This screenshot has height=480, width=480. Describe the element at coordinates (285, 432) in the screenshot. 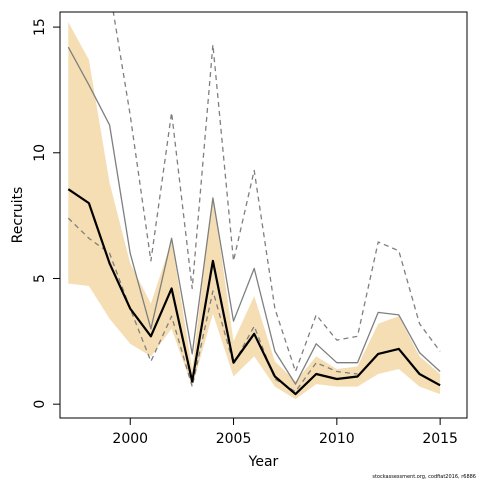

I see `x-axis: 2000 2005 2010 2015` at that location.